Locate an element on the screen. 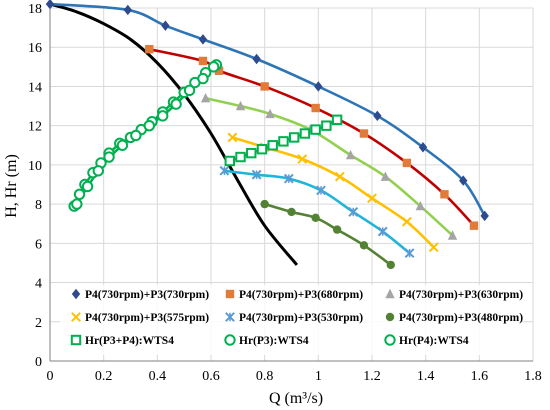 This screenshot has height=410, width=550. legend-box is located at coordinates (291, 320).